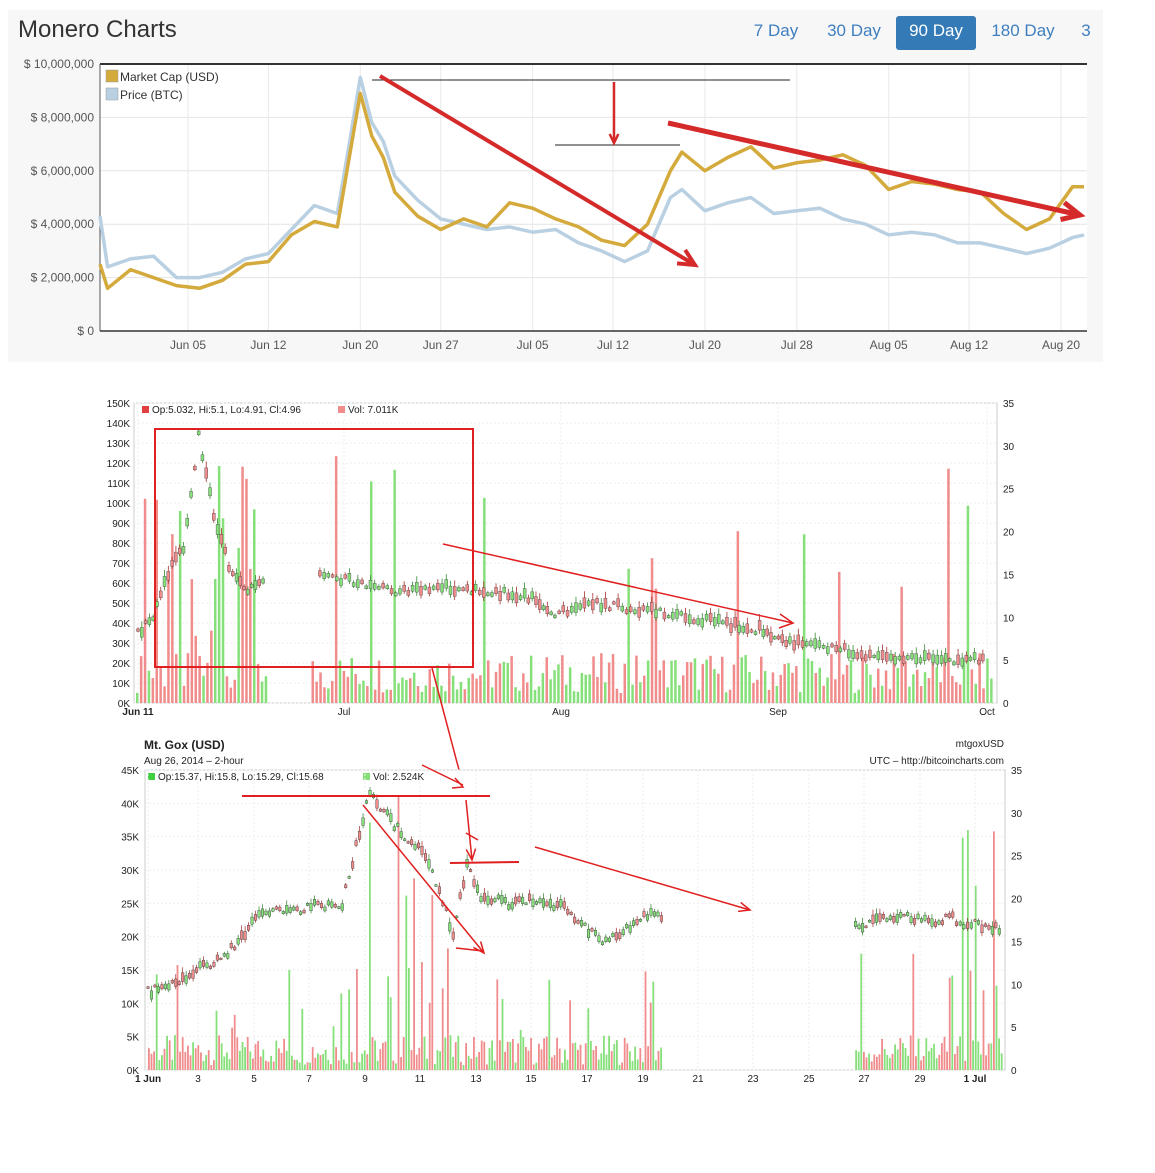 This screenshot has width=1155, height=1173. I want to click on x-tick-label: 13, so click(476, 1079).